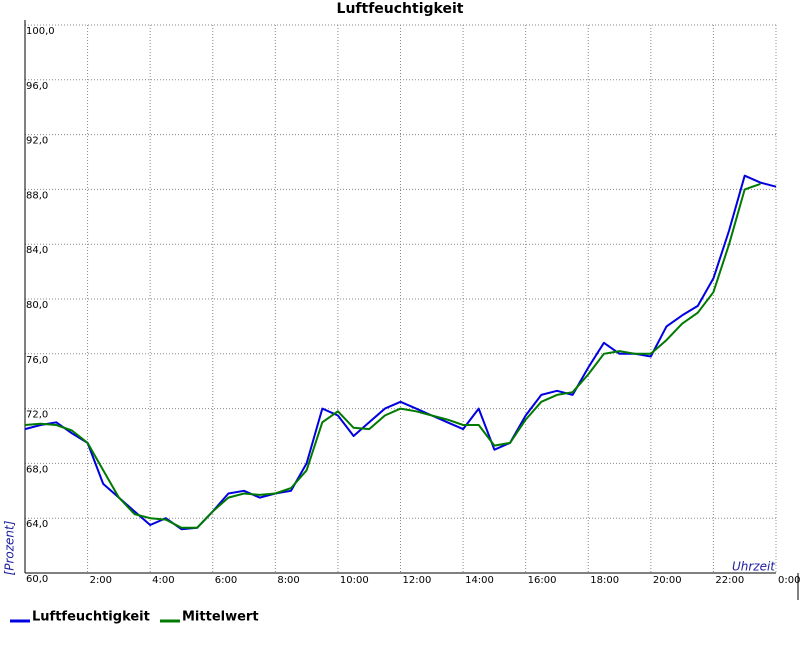 This screenshot has width=800, height=654. What do you see at coordinates (479, 580) in the screenshot?
I see `x-tick-label: 14:00` at bounding box center [479, 580].